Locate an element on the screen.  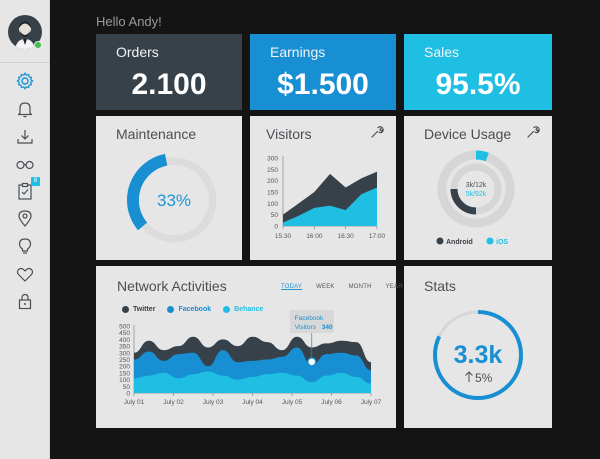
maintenance-card: Maintenance 33% is located at coordinates (169, 188).